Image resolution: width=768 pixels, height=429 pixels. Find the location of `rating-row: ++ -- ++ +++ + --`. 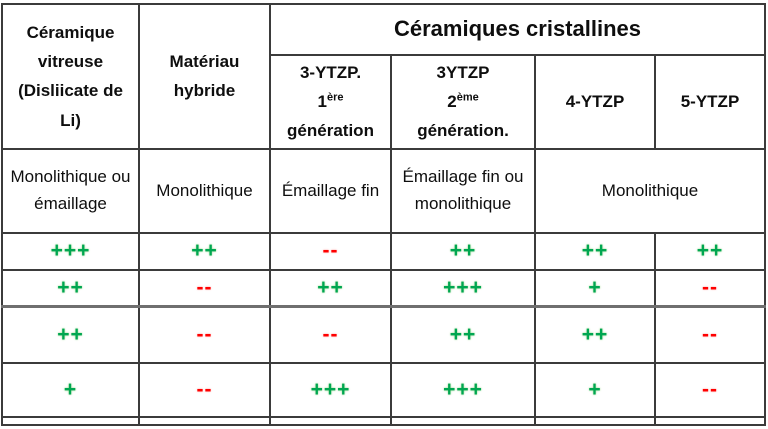

rating-row: ++ -- ++ +++ + -- is located at coordinates (384, 288).